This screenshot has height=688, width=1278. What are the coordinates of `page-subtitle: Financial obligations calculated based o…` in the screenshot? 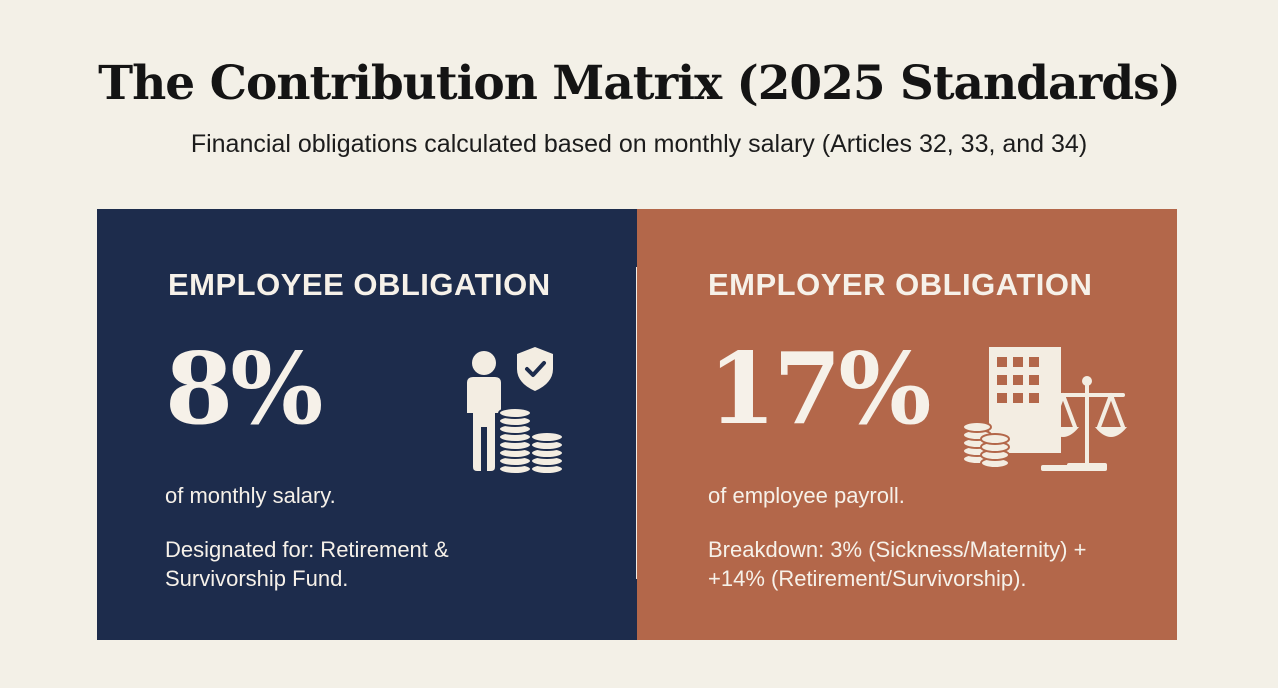 It's located at (639, 144).